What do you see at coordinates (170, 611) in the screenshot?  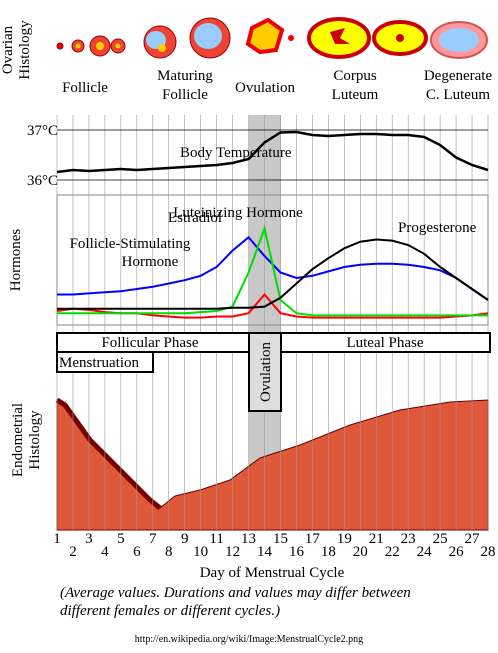 I see `note: different females or different cycles.)` at bounding box center [170, 611].